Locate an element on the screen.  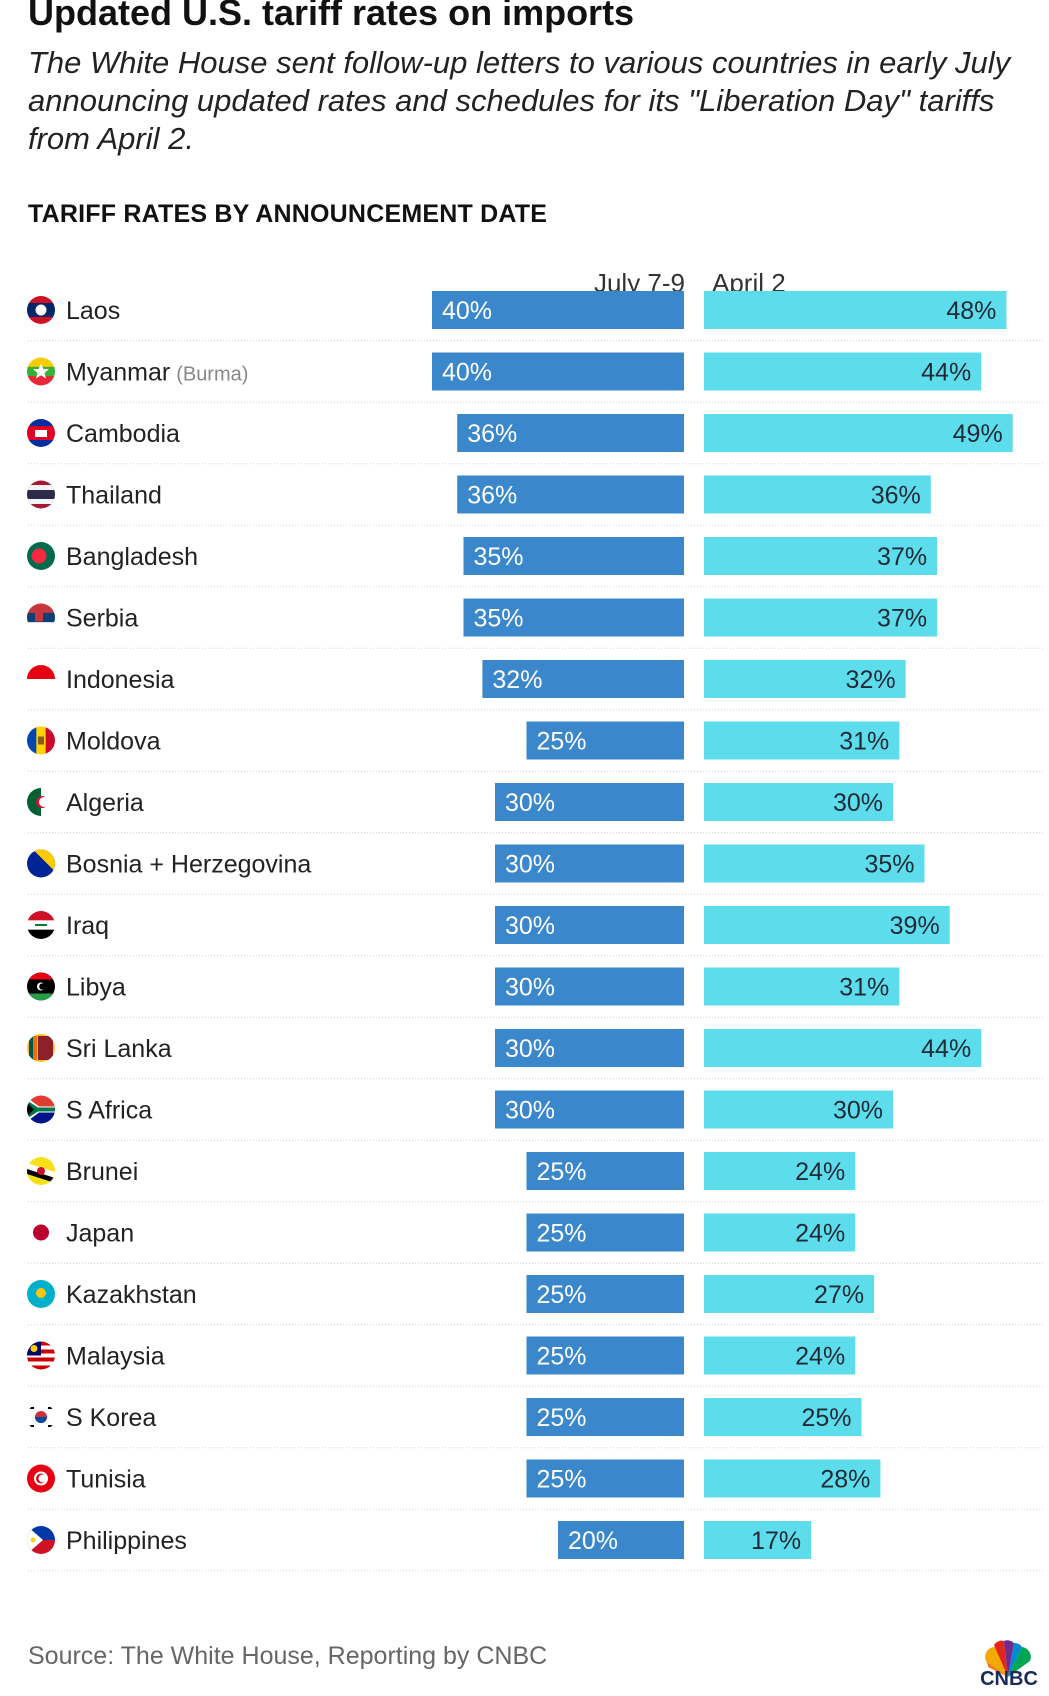
algeria-flag-icon is located at coordinates (41, 802).